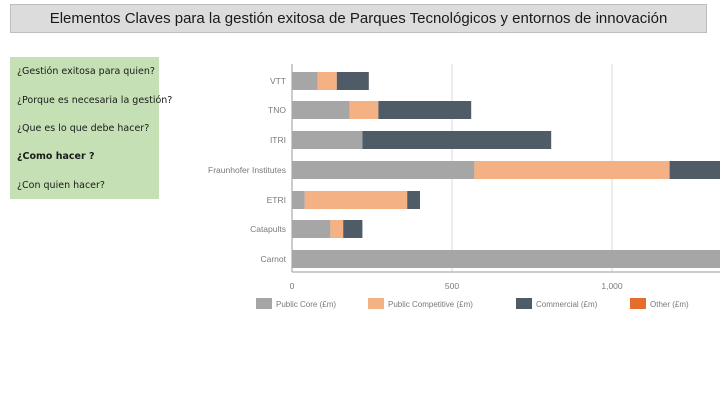 Image resolution: width=720 pixels, height=405 pixels. I want to click on category-label: ITRI, so click(278, 140).